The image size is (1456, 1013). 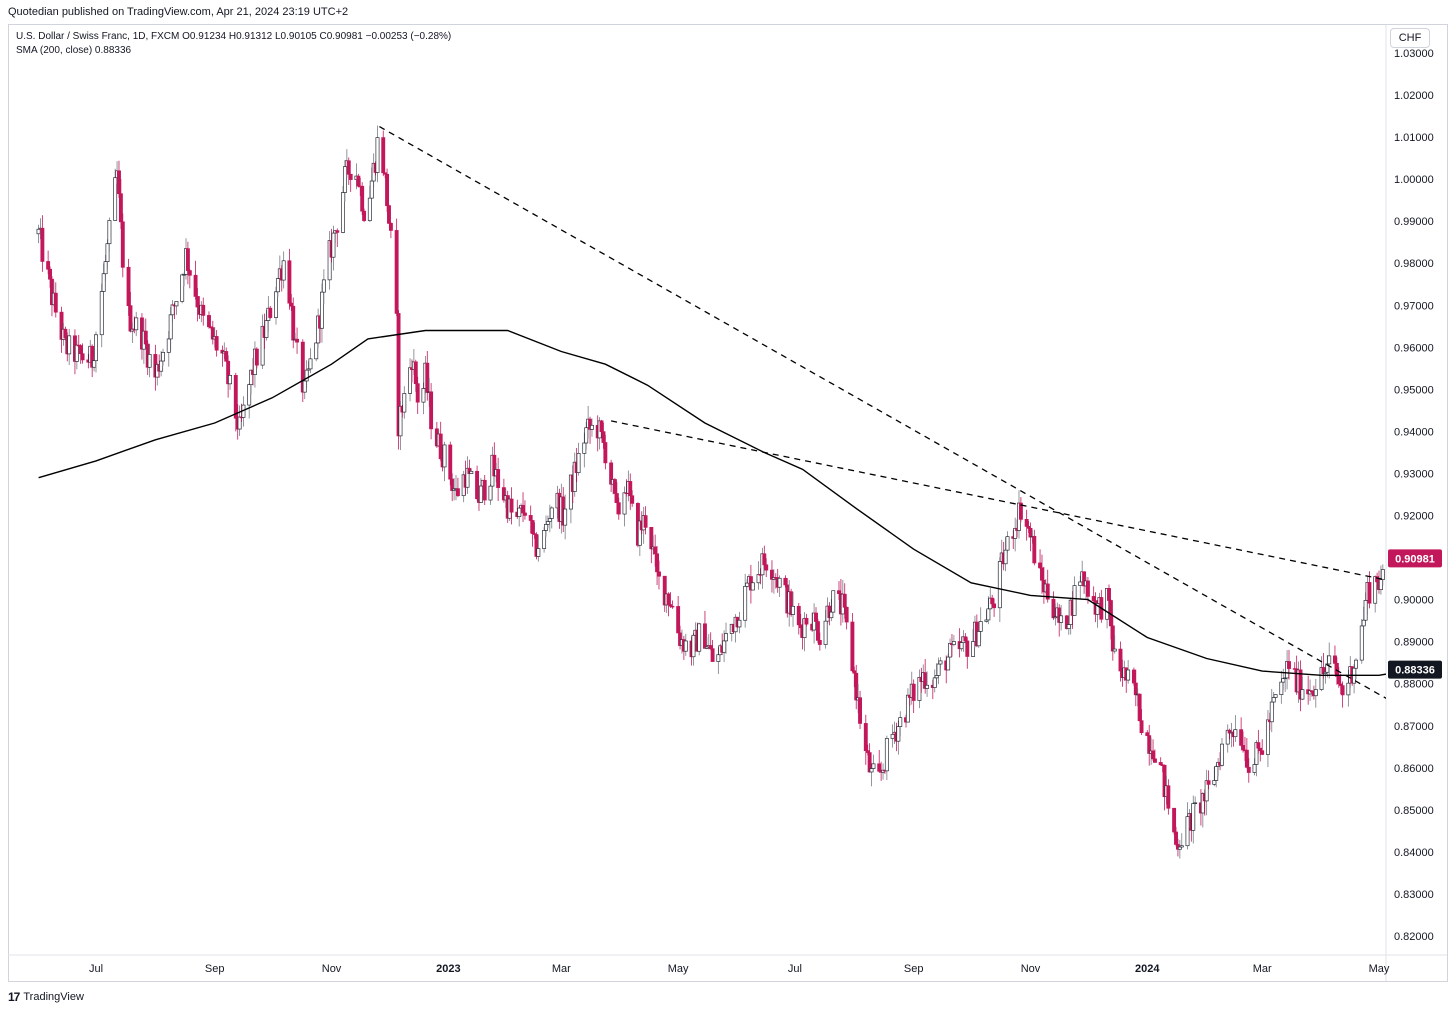 What do you see at coordinates (1414, 727) in the screenshot?
I see `y-tick-label: 0.87000` at bounding box center [1414, 727].